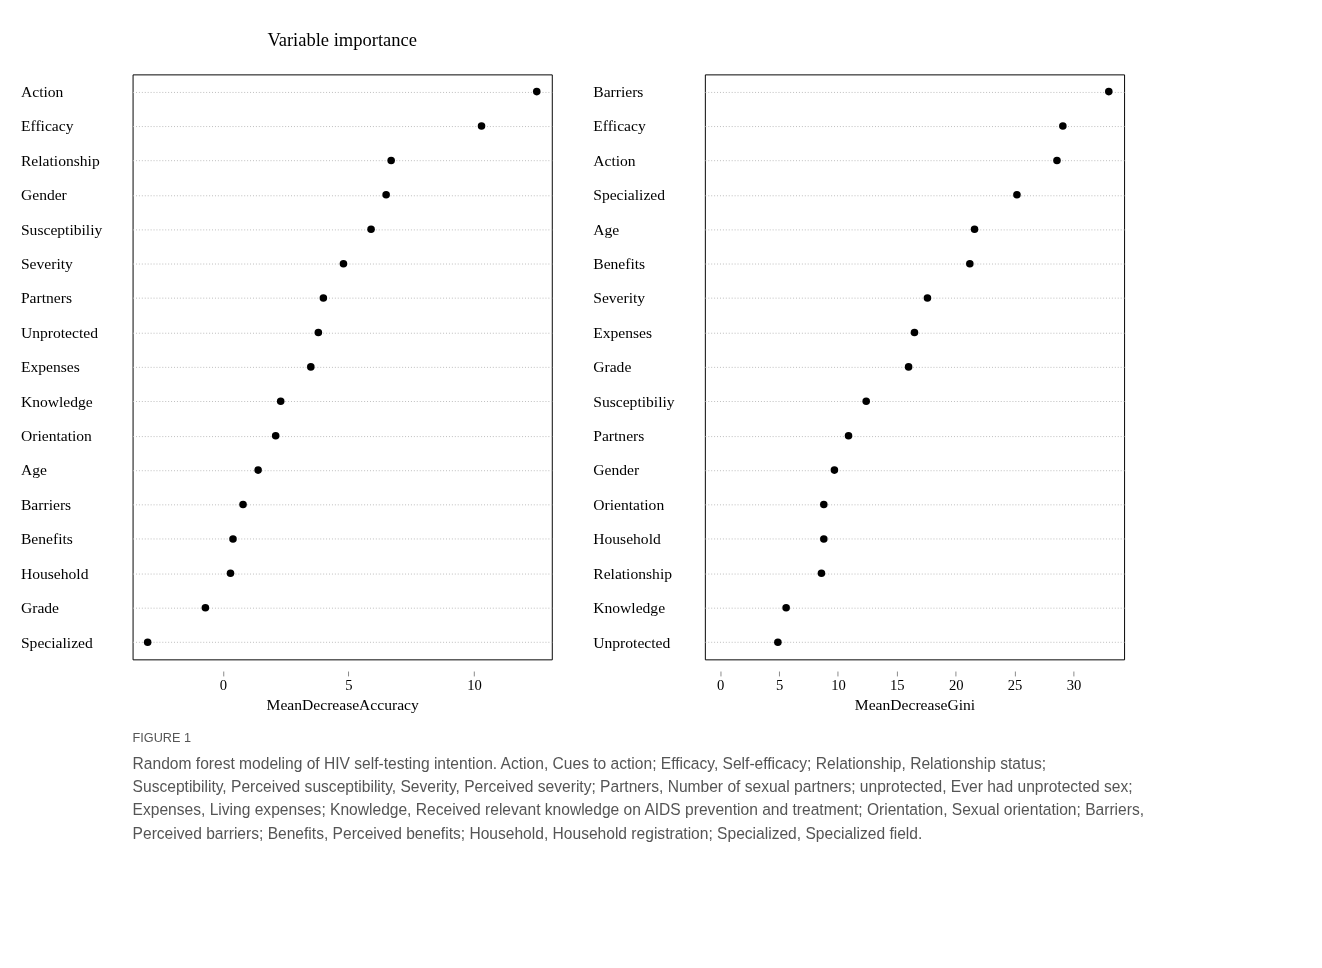  Describe the element at coordinates (915, 704) in the screenshot. I see `x-axis-title: MeanDecreaseGini` at that location.